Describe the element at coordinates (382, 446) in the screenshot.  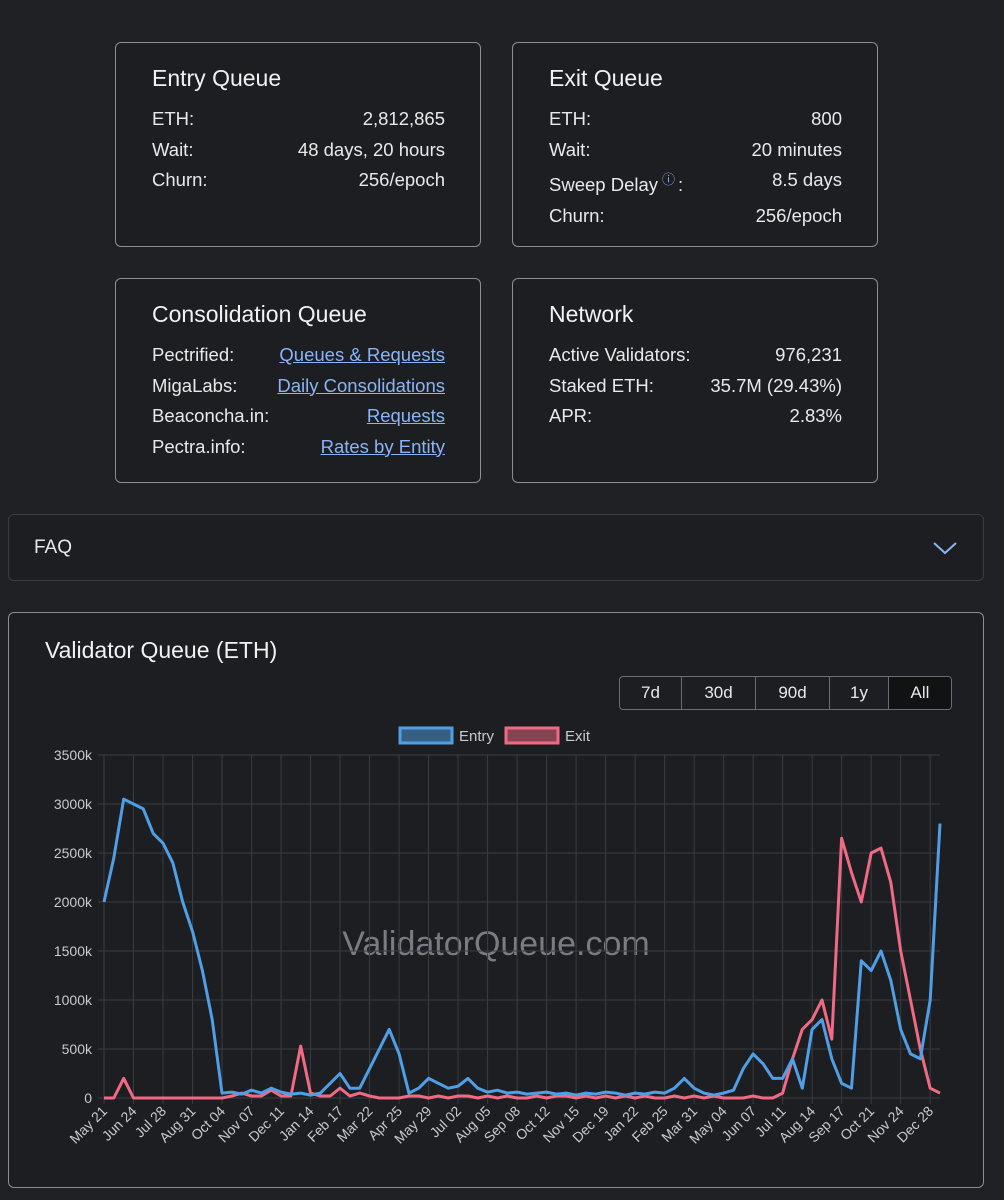
I see `row-link: Rates by Entity` at that location.